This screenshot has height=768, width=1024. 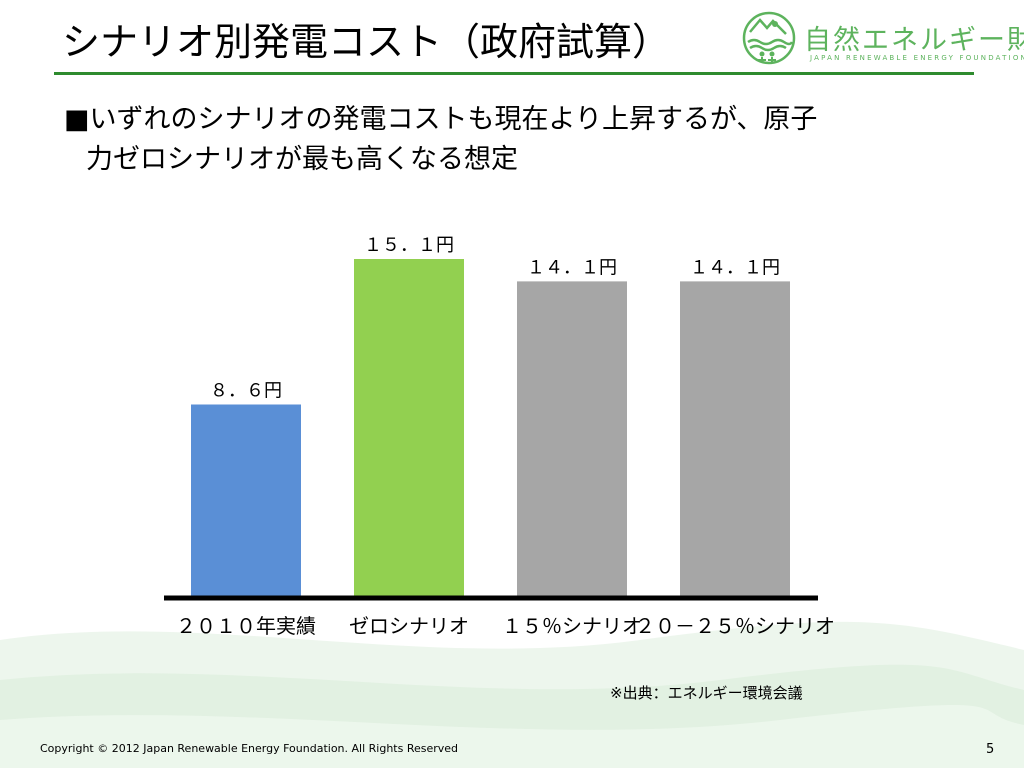 I want to click on data-label-3: １４．１円, so click(x=735, y=267).